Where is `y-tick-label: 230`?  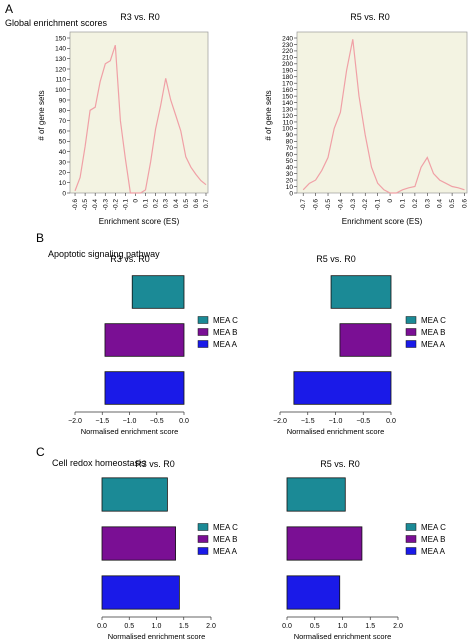 y-tick-label: 230 is located at coordinates (287, 45).